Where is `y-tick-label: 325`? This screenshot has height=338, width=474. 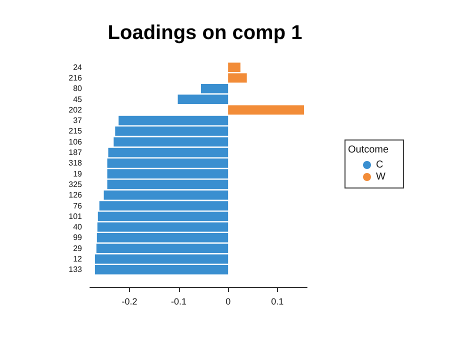
y-tick-label: 325 is located at coordinates (75, 184).